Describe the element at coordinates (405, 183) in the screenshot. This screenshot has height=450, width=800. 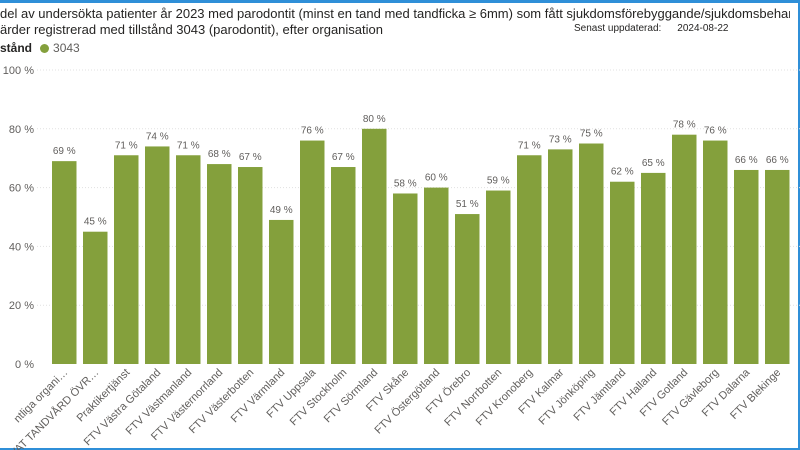
I see `data-label: 58 %` at that location.